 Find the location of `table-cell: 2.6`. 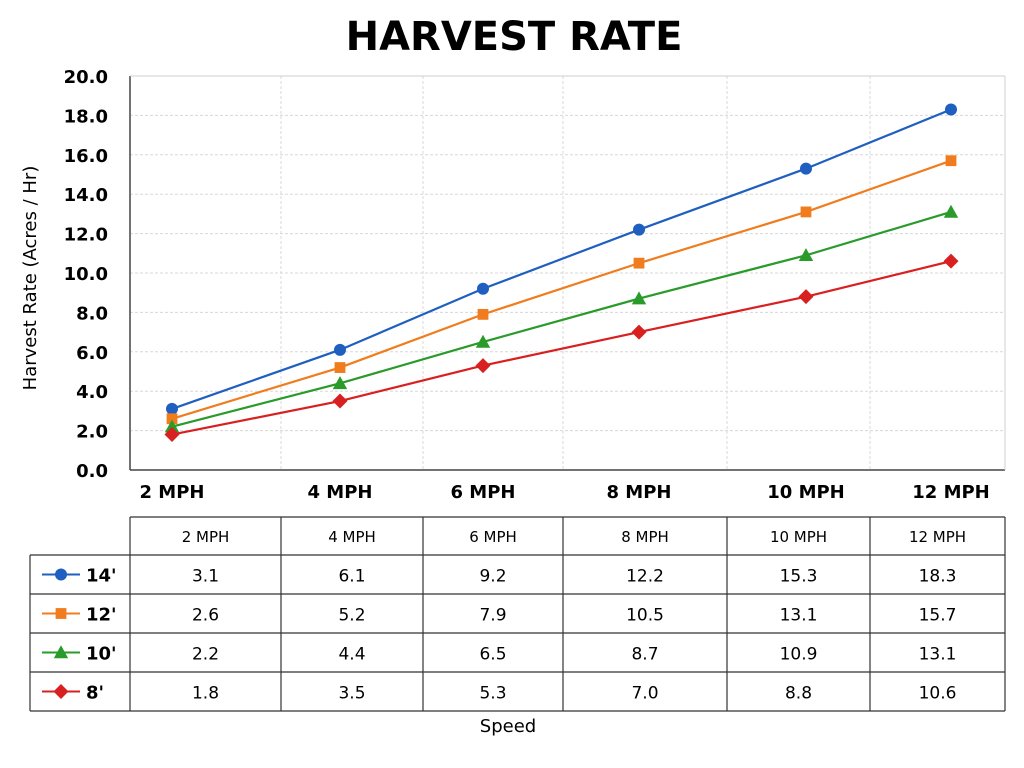

table-cell: 2.6 is located at coordinates (205, 616).